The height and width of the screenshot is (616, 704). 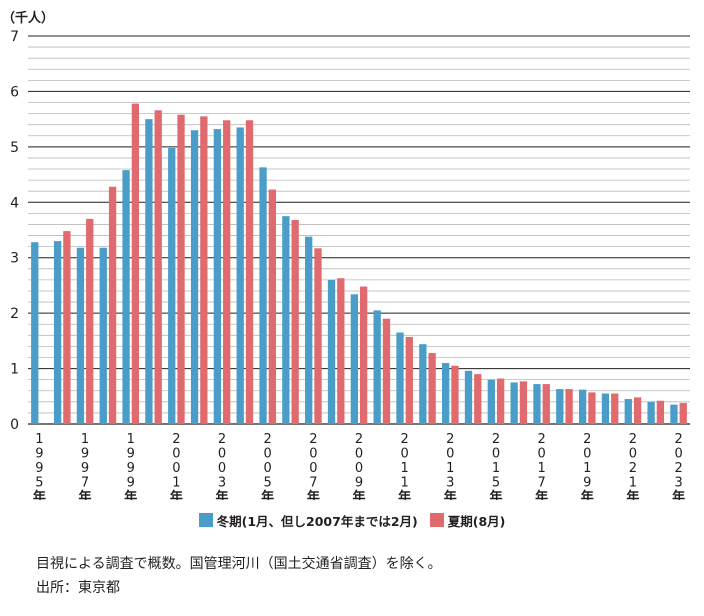 I want to click on bar-winter-2009, so click(x=354, y=359).